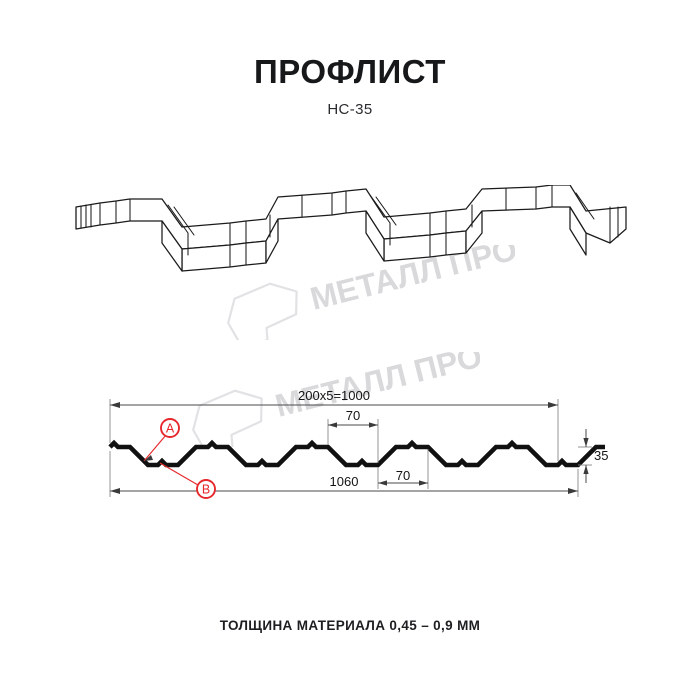 This screenshot has height=700, width=700. Describe the element at coordinates (332, 425) in the screenshot. I see `dim-arrow-crest-left` at that location.